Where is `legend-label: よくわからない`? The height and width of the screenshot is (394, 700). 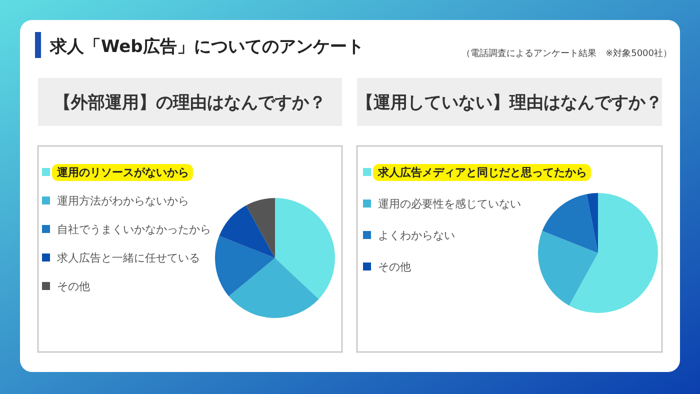 legend-label: よくわからない is located at coordinates (416, 235).